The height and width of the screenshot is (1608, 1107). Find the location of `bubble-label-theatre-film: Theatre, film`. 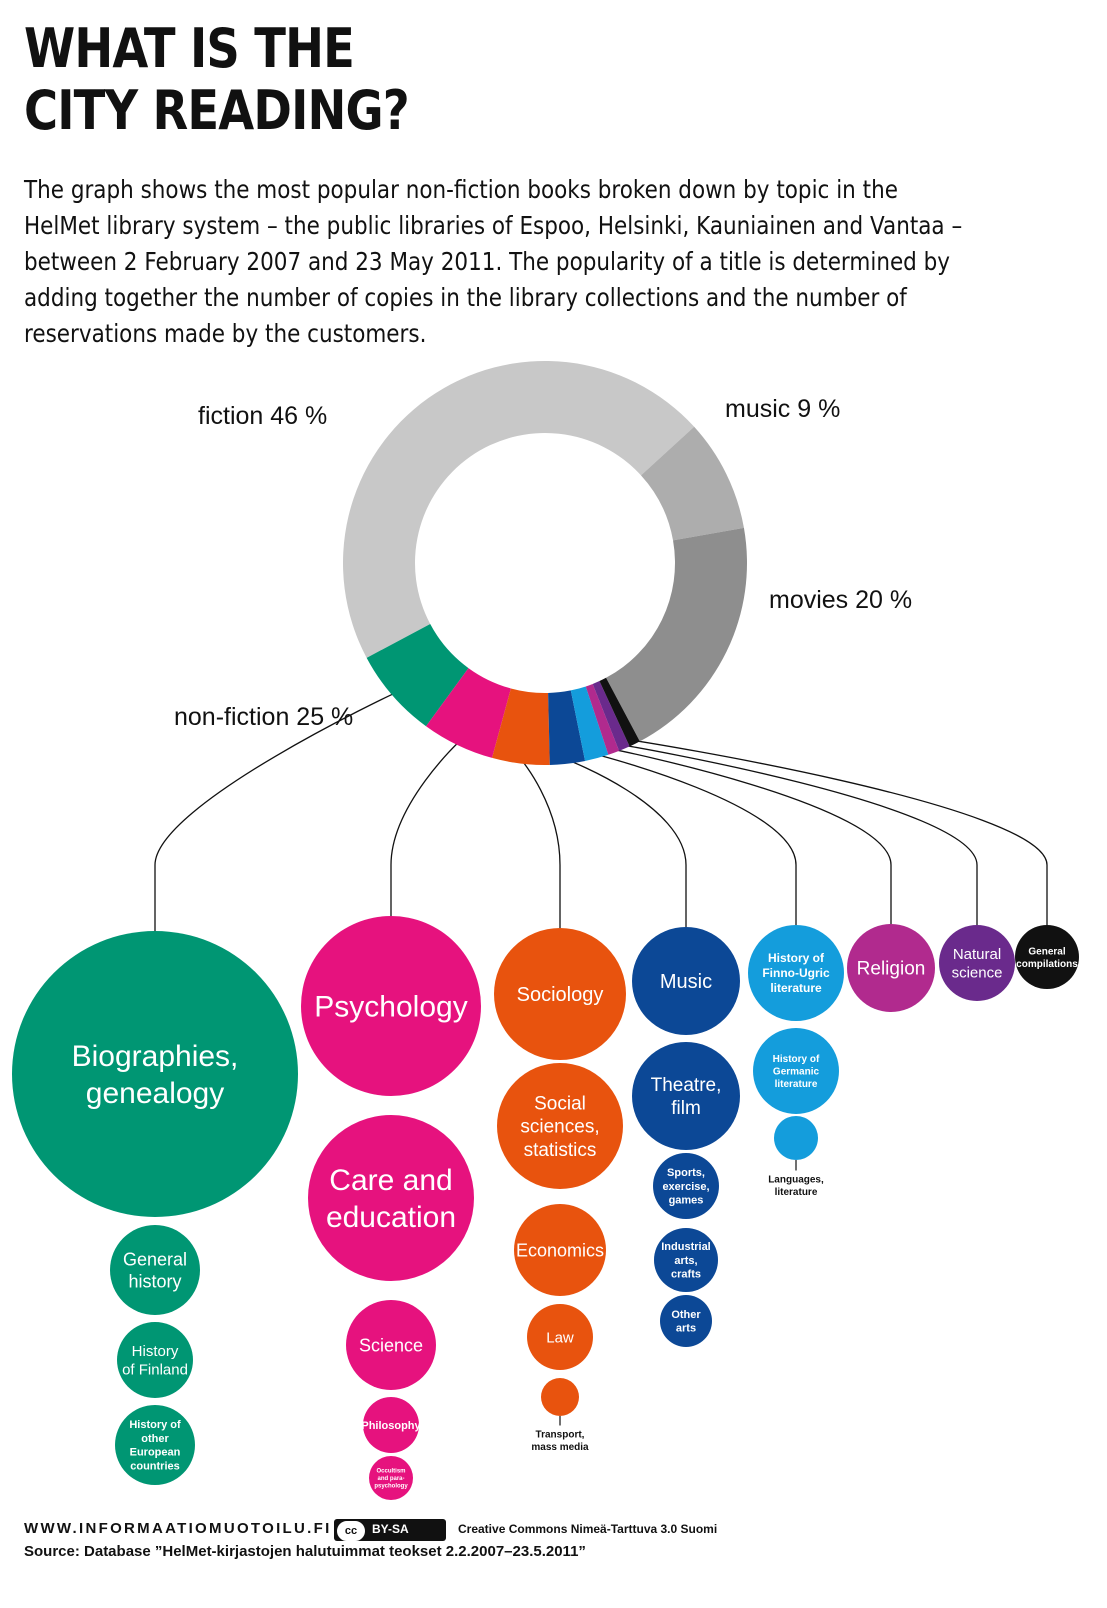

bubble-label-theatre-film: Theatre, film is located at coordinates (686, 1097).